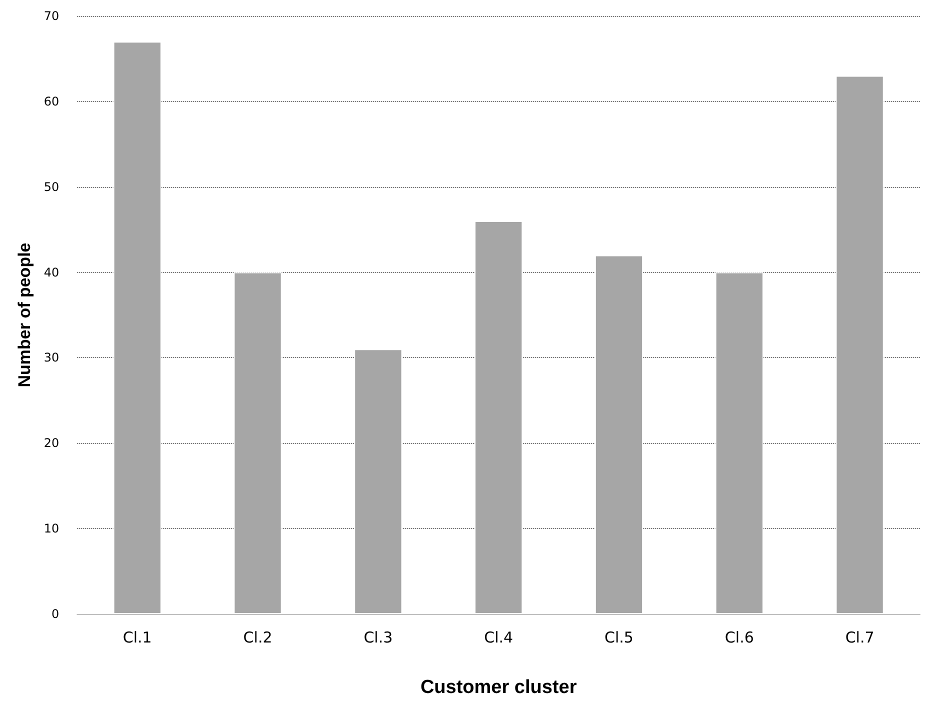  I want to click on x-axis-title: Customer cluster, so click(499, 687).